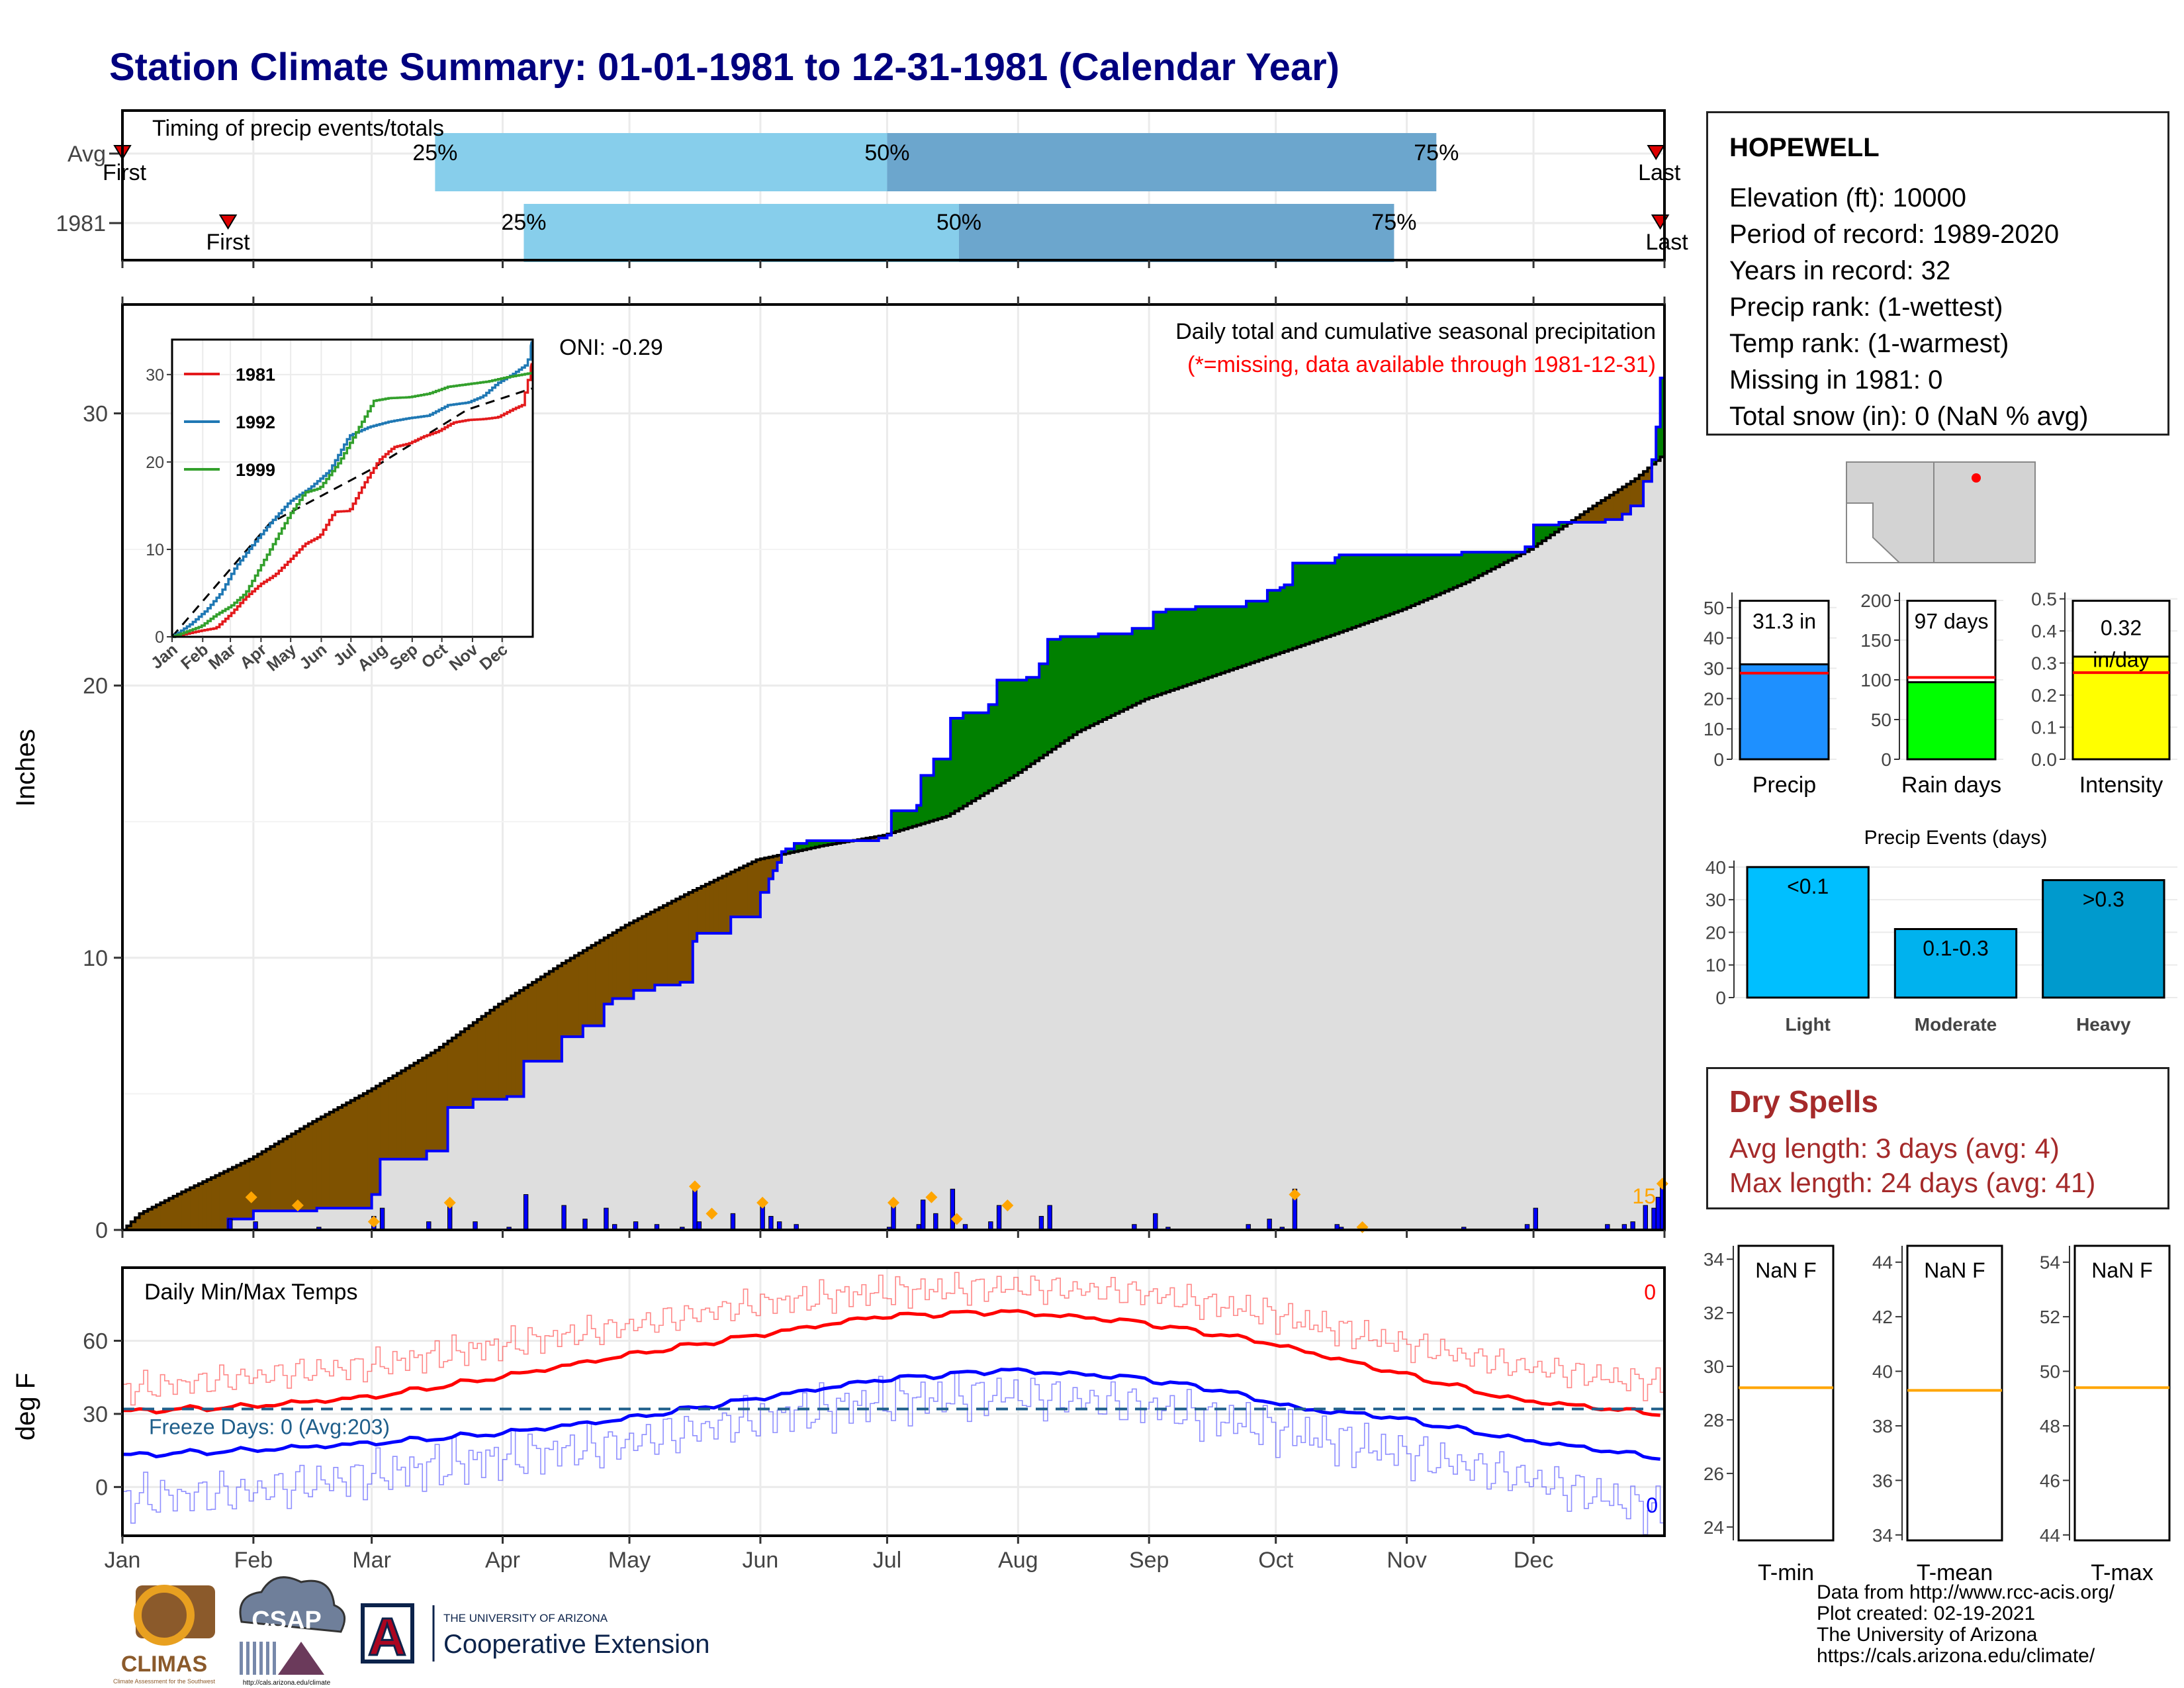  I want to click on timing-last-label: Last, so click(1659, 173).